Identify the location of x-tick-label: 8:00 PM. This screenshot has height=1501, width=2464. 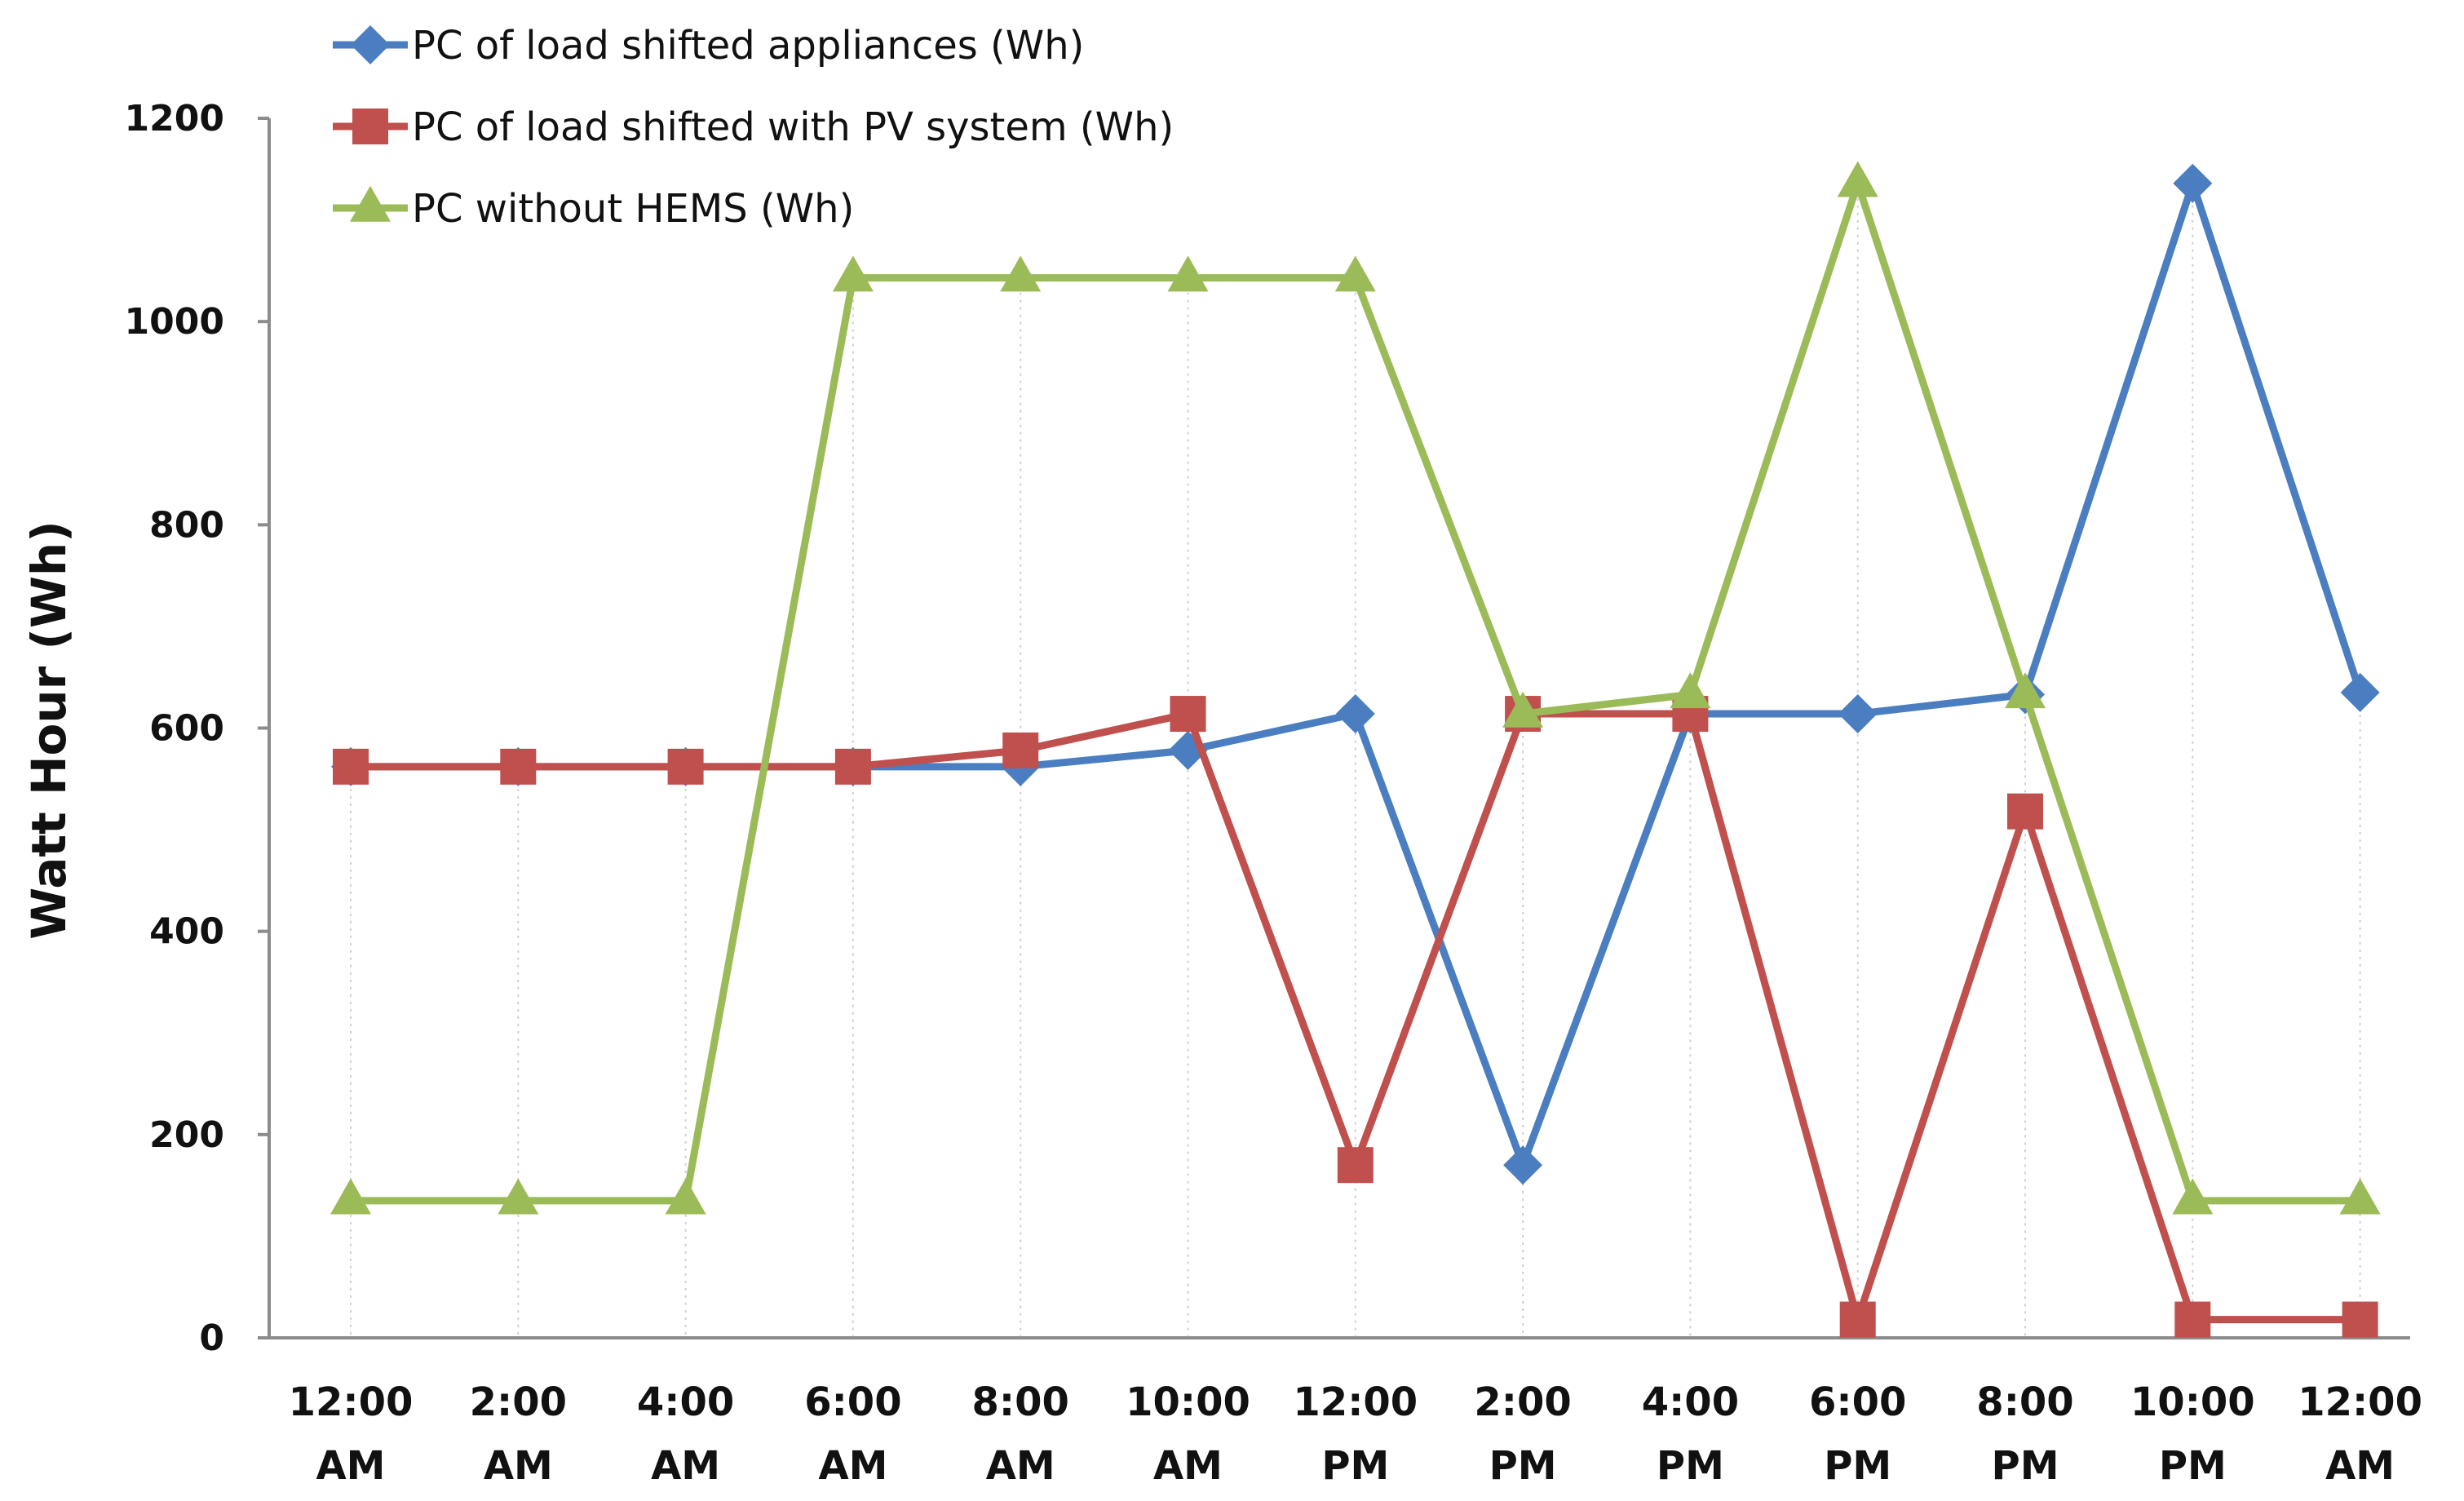
(2024, 1434).